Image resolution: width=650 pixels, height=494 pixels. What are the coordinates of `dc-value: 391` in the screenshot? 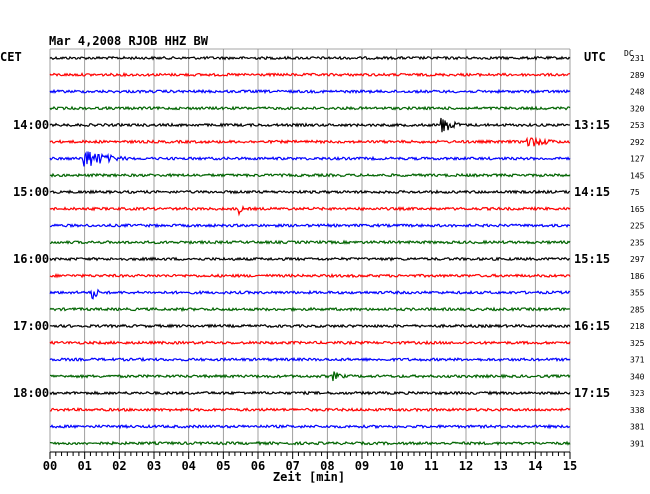 It's located at (637, 443).